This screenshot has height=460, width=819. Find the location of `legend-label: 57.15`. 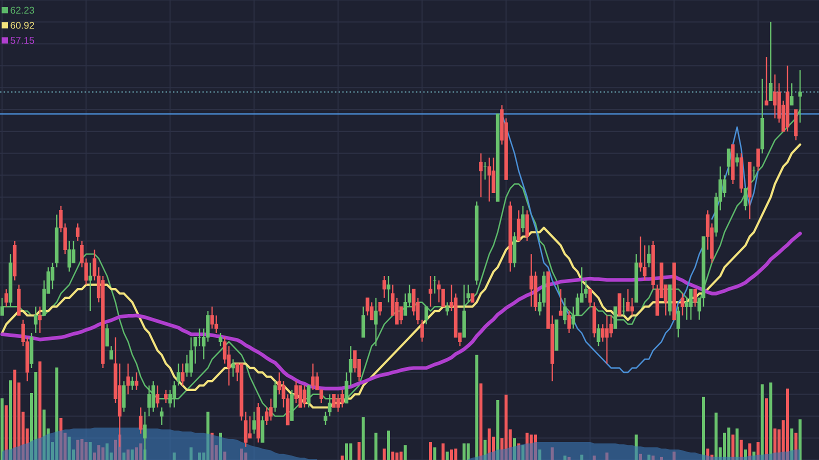

legend-label: 57.15 is located at coordinates (22, 40).